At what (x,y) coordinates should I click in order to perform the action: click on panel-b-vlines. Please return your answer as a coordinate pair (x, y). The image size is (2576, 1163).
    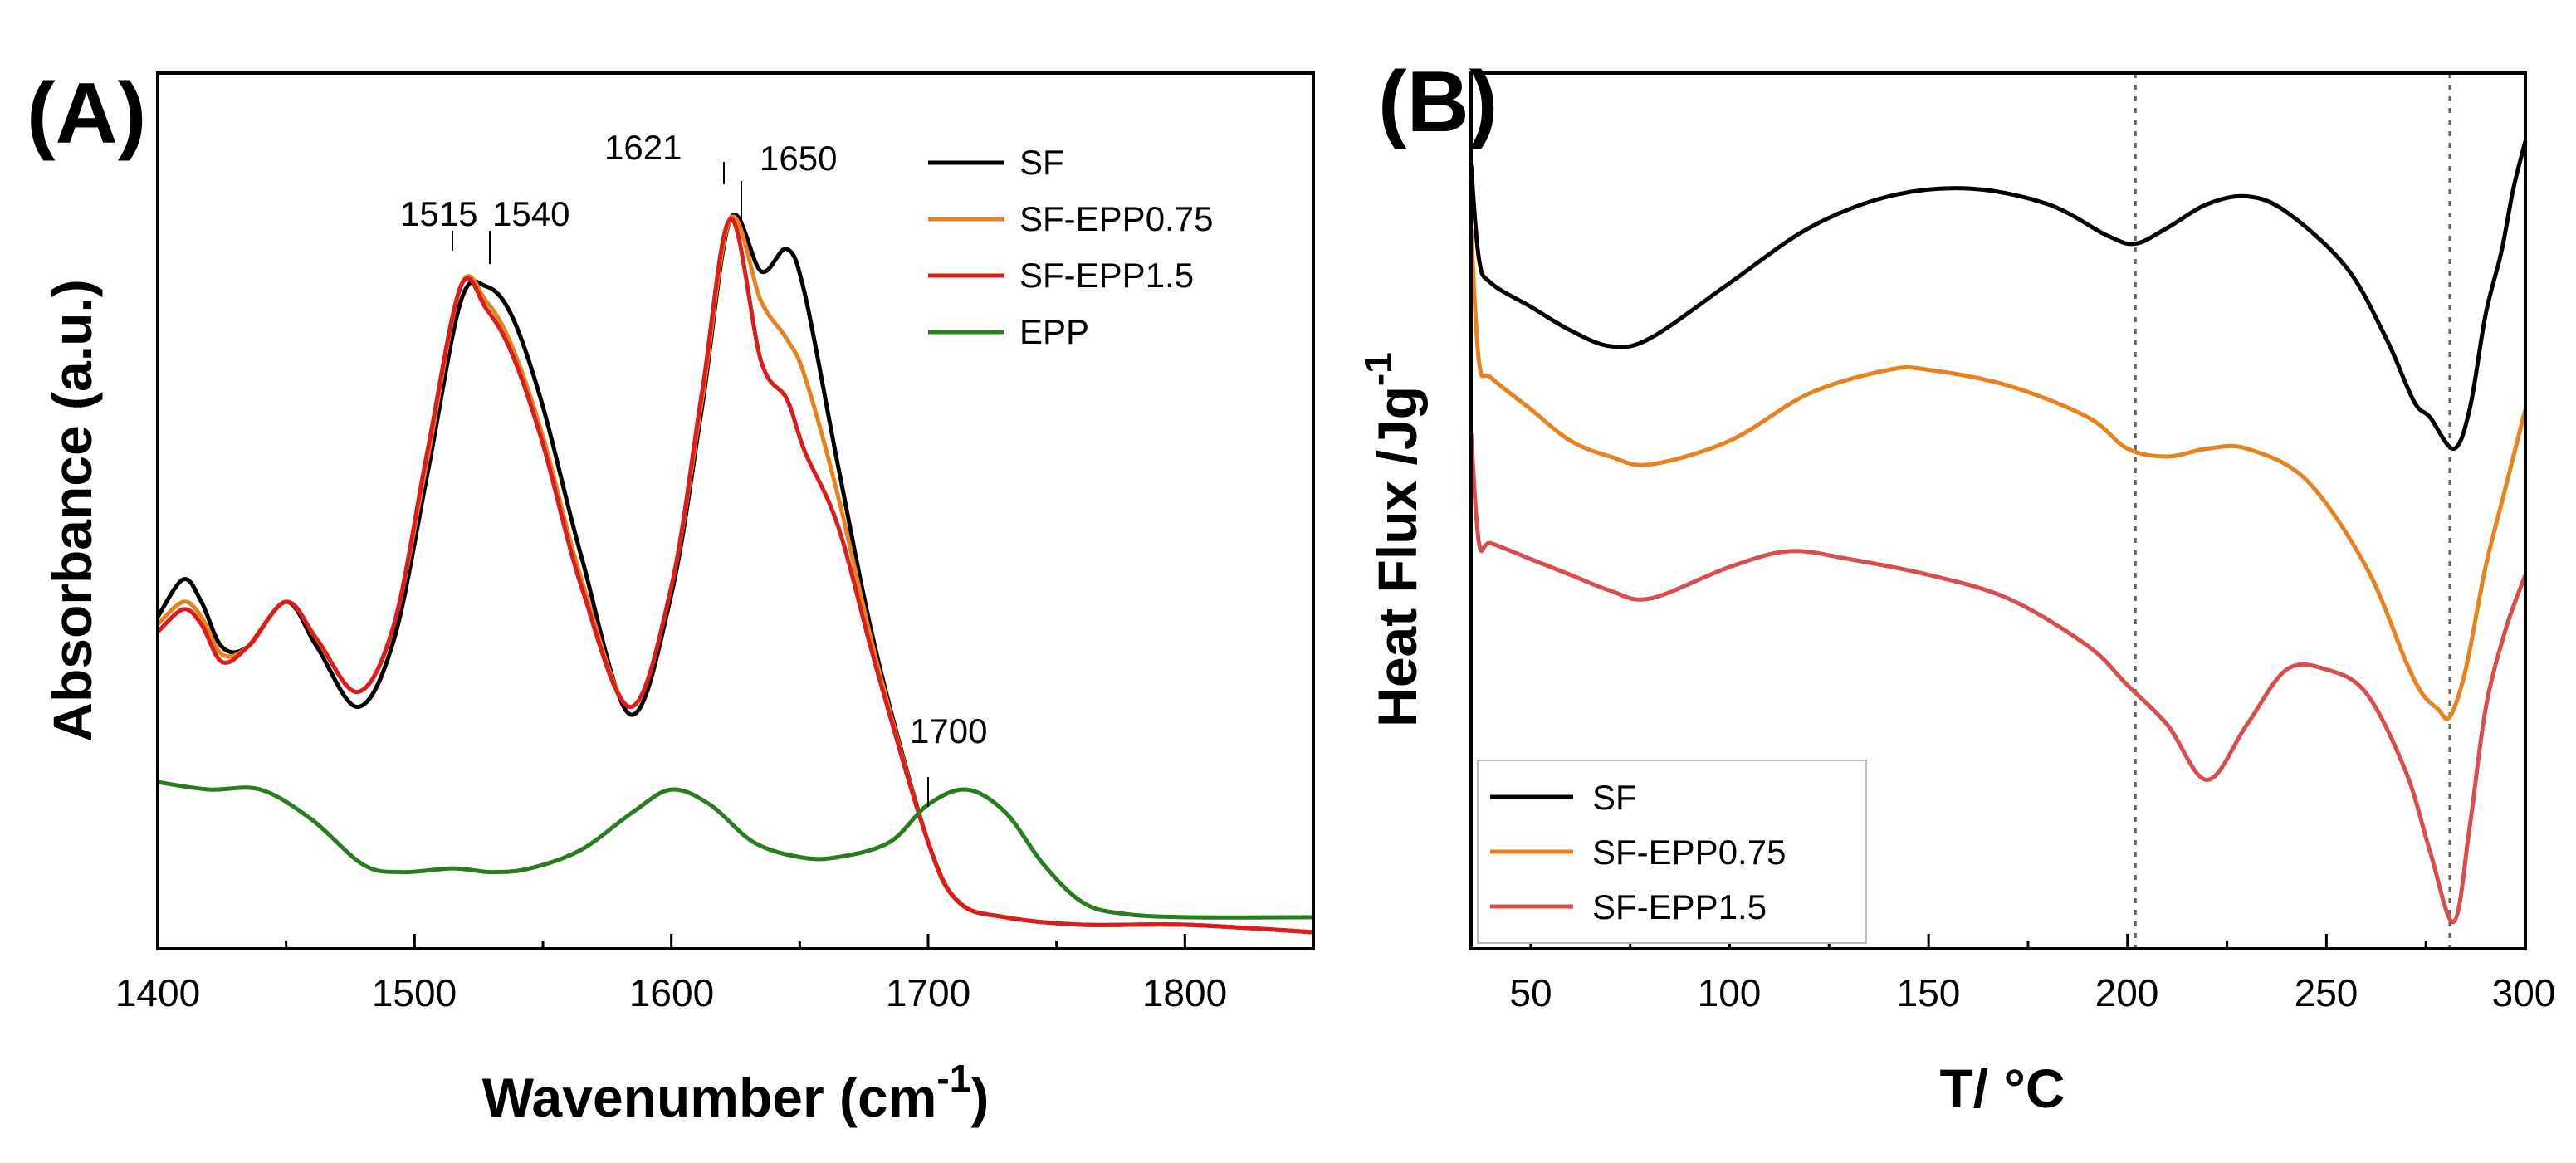
    Looking at the image, I should click on (2292, 511).